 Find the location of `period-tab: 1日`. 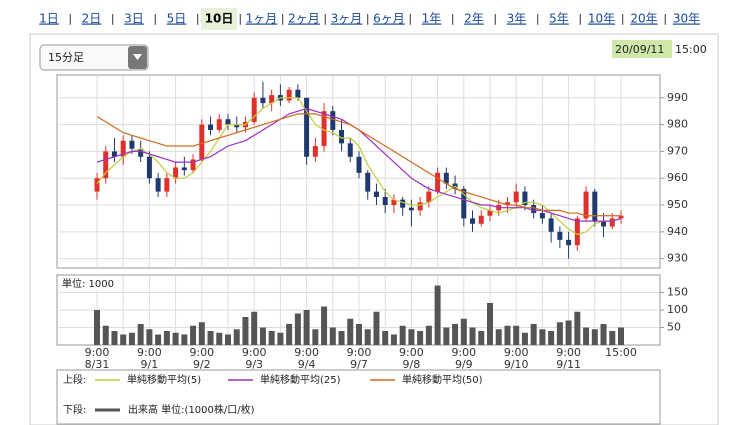

period-tab: 1日 is located at coordinates (49, 19).